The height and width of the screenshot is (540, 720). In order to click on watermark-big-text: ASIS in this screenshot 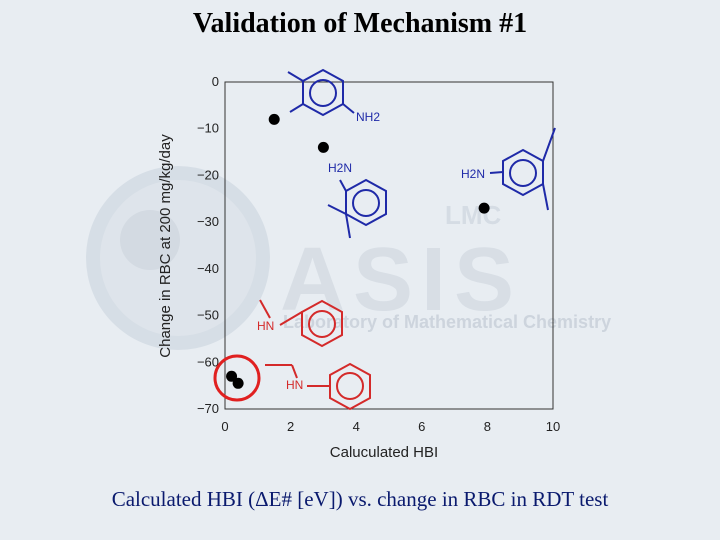, I will do `click(401, 280)`.